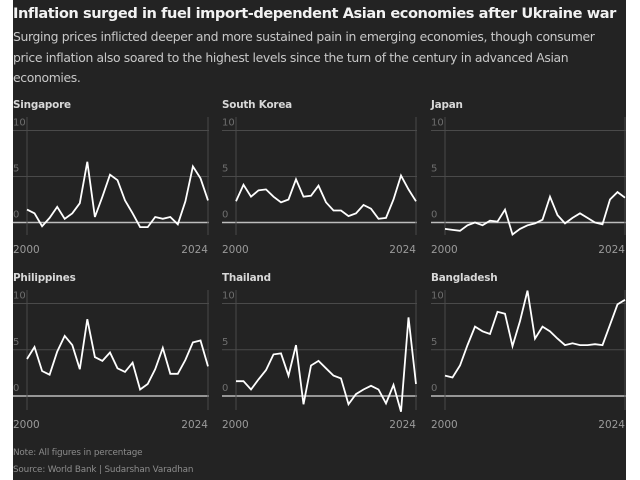  I want to click on south-korea-xtick-start: 2000, so click(235, 250).